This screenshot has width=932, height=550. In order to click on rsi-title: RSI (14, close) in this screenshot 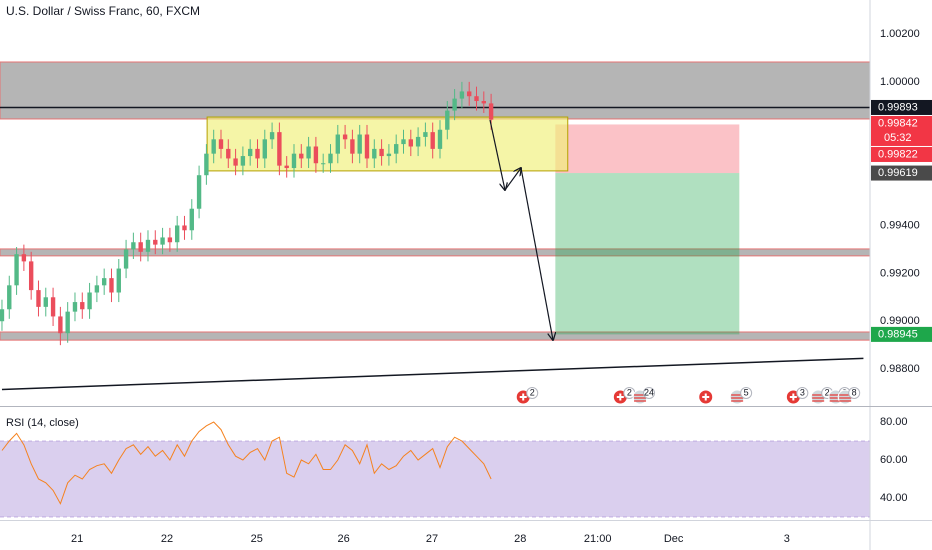, I will do `click(42, 423)`.